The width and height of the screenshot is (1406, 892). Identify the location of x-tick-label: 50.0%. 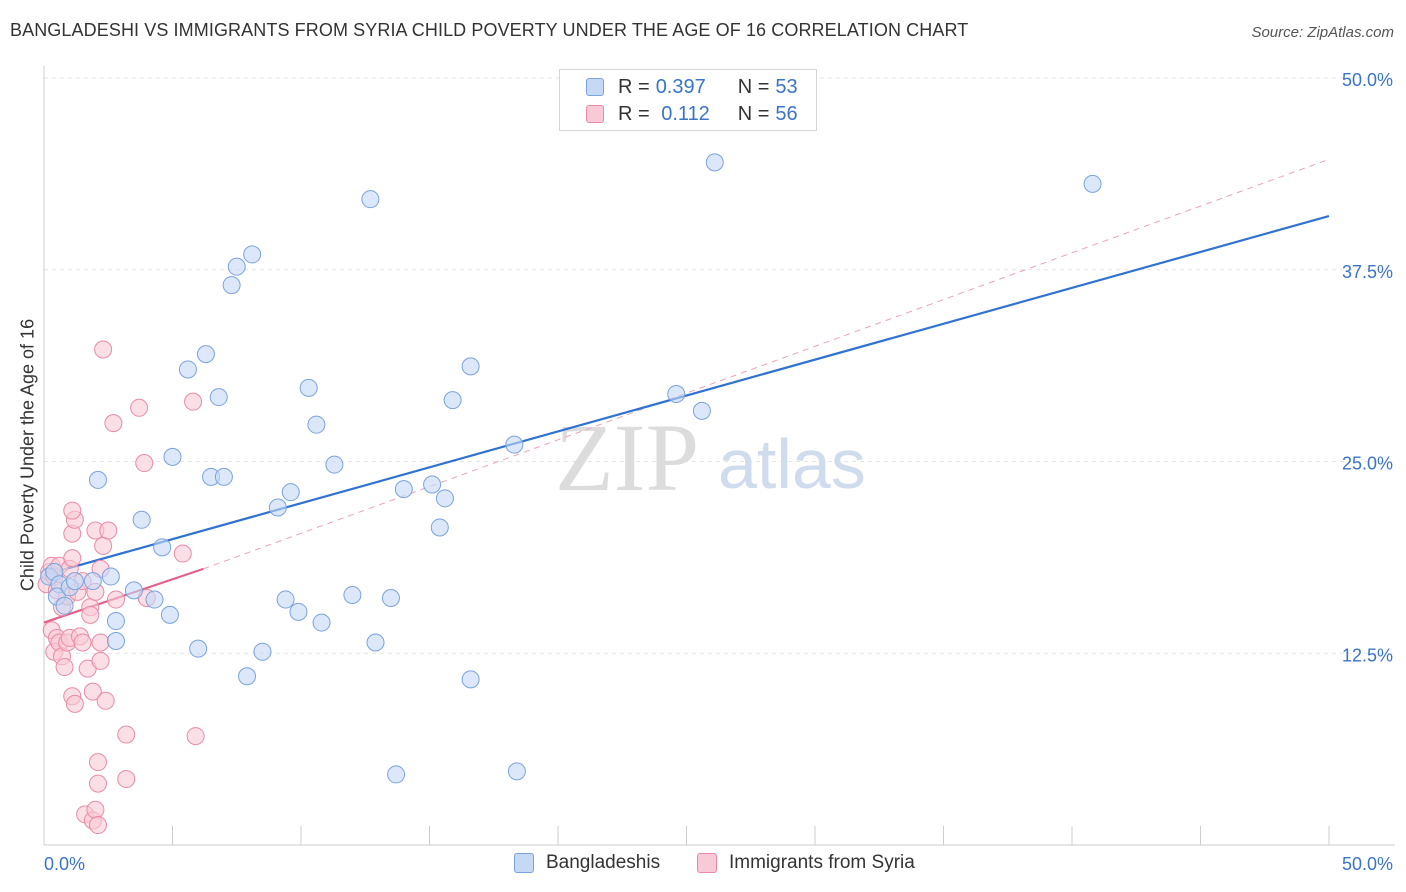
(1367, 864).